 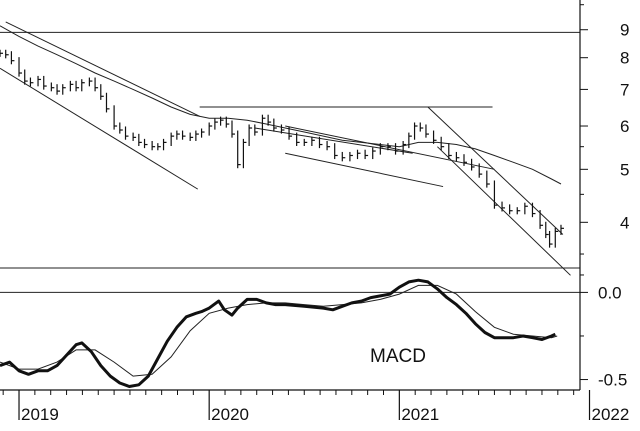 I want to click on price-tick-label-2: 7, so click(x=624, y=89).